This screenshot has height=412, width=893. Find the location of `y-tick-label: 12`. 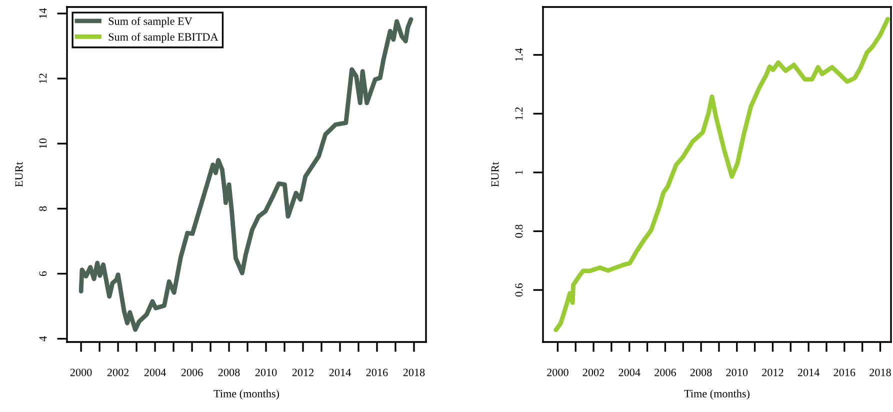

y-tick-label: 12 is located at coordinates (43, 79).